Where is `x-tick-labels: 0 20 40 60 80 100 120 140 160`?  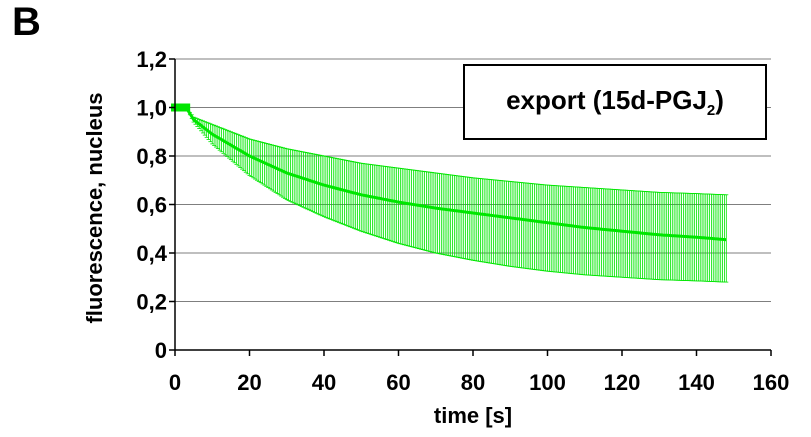 x-tick-labels: 0 20 40 60 80 100 120 140 160 is located at coordinates (479, 382).